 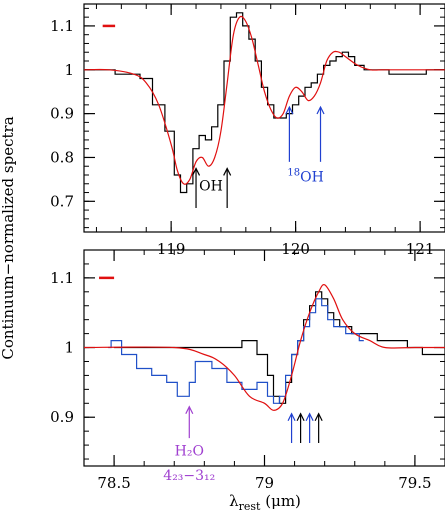 What do you see at coordinates (62, 157) in the screenshot?
I see `y-tick-label: 0.8` at bounding box center [62, 157].